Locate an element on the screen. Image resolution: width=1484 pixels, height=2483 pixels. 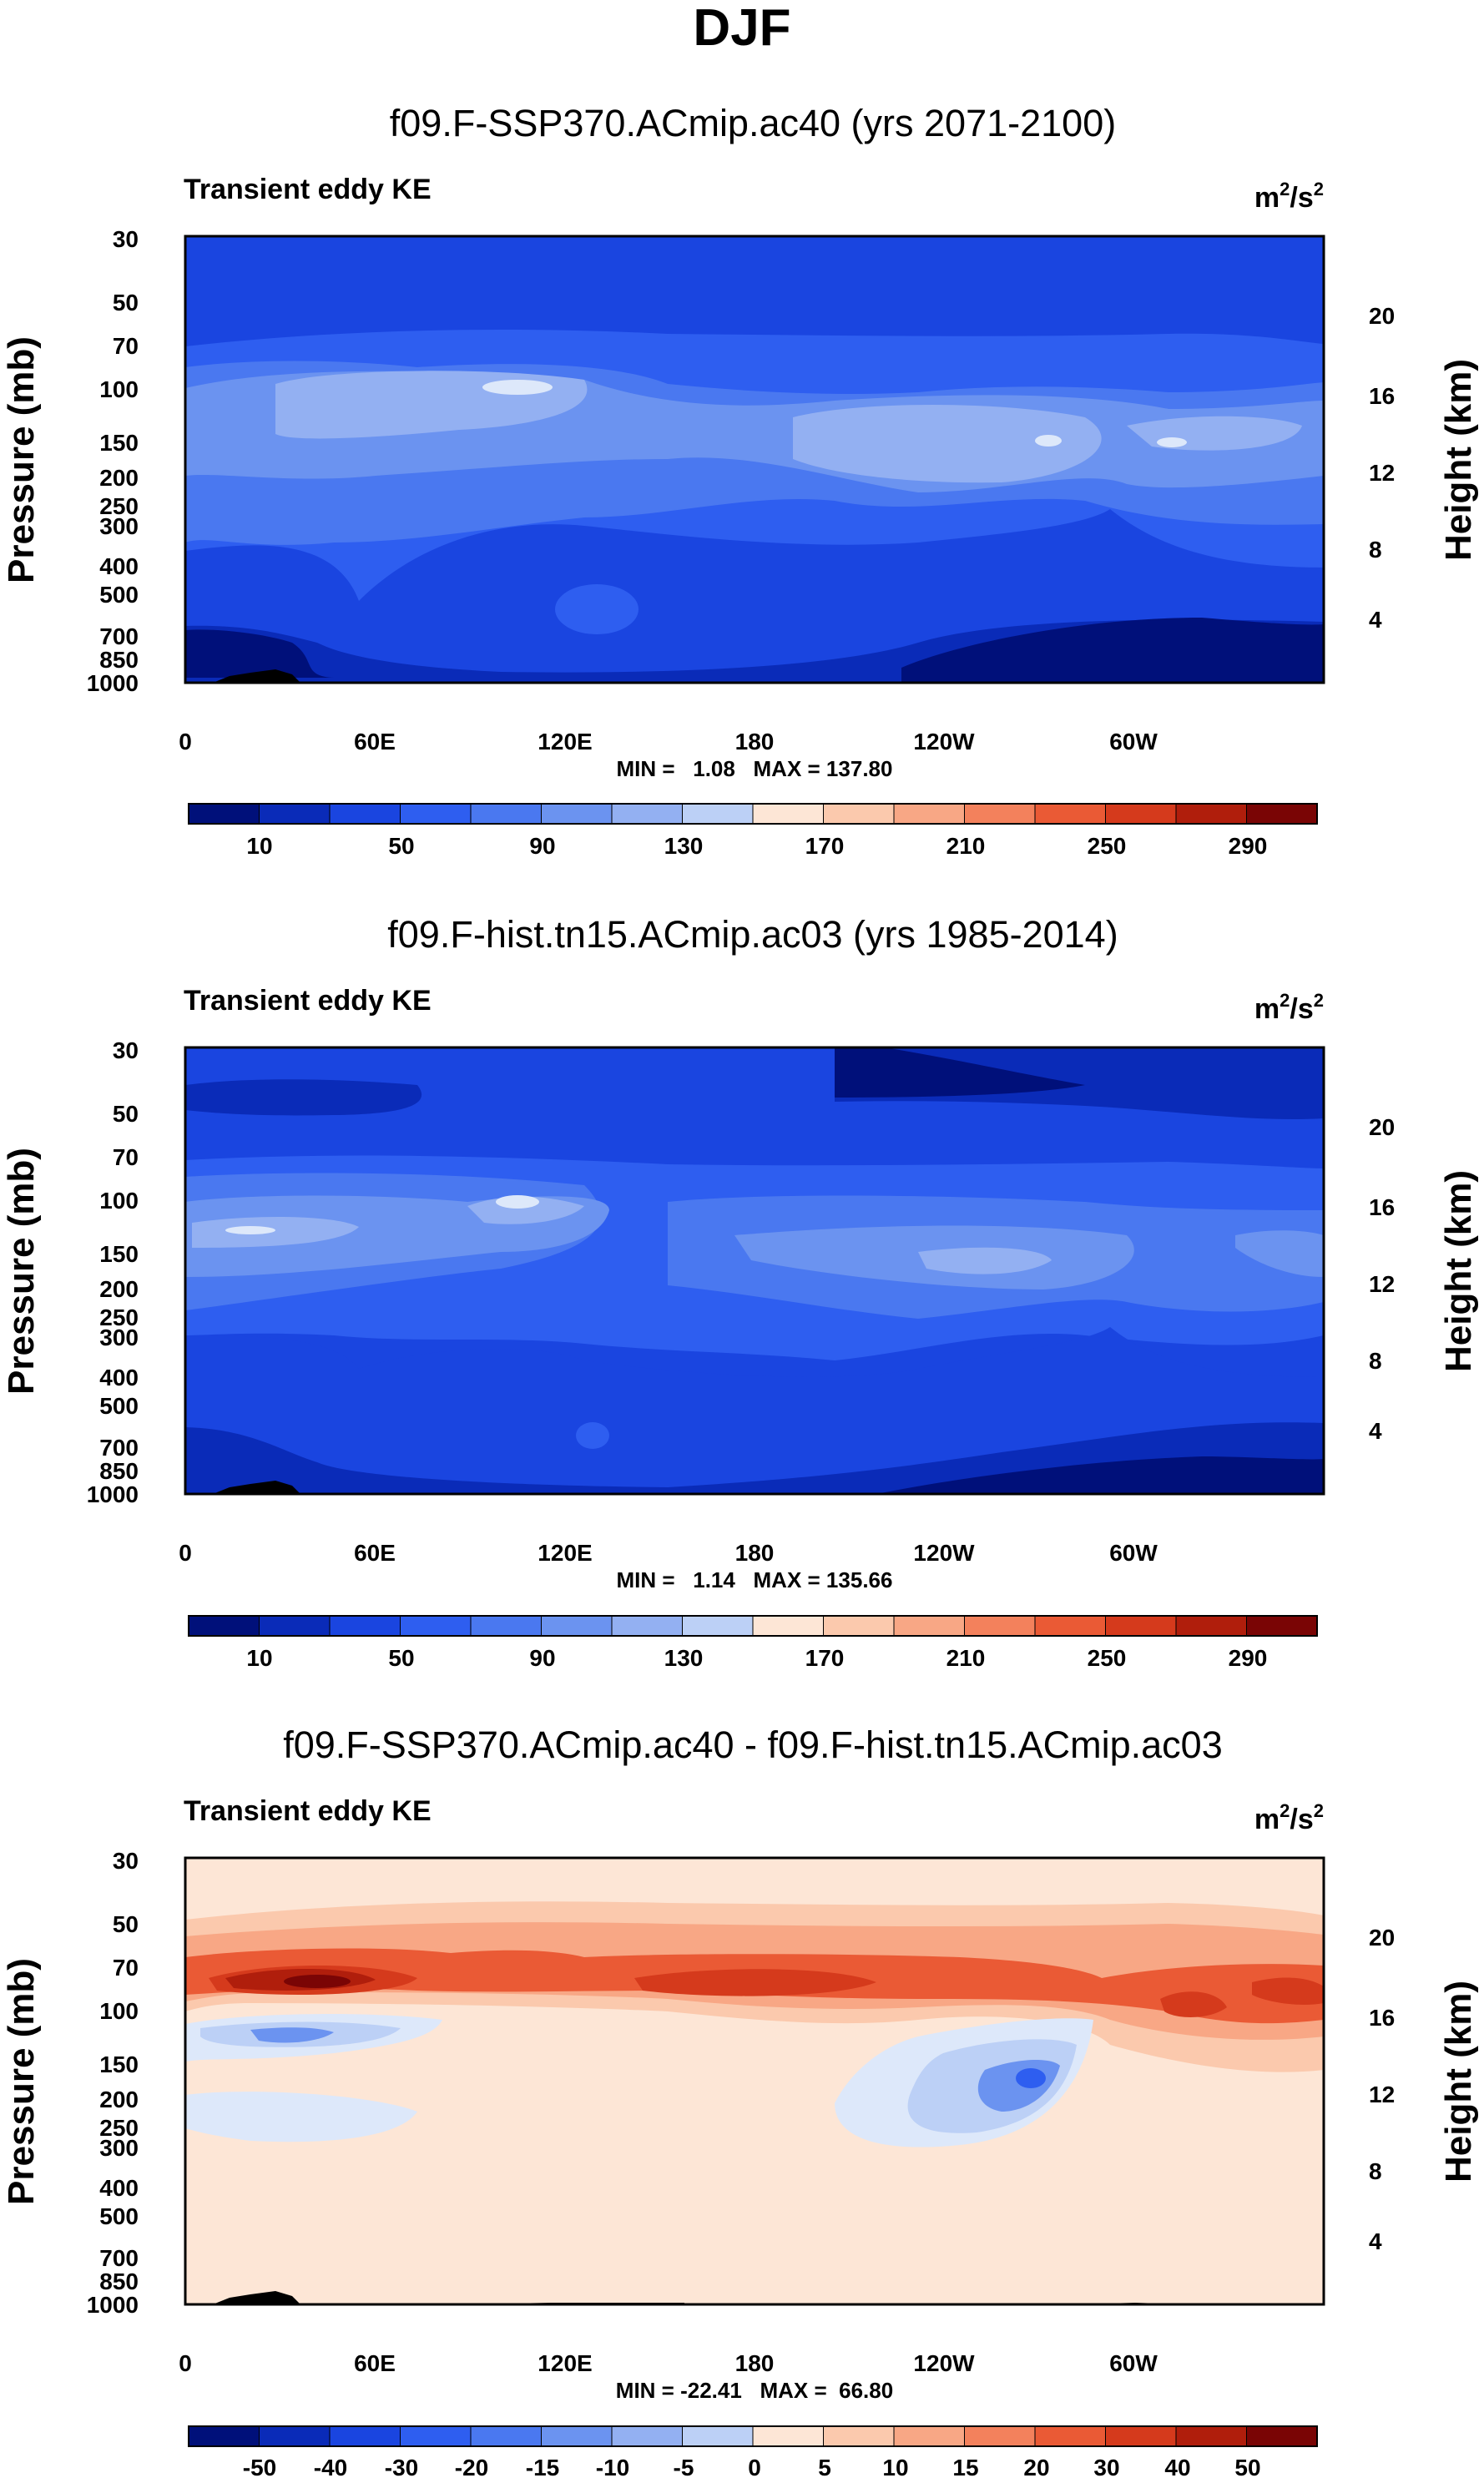
panel-2-contour-surface is located at coordinates (1100, 1475).